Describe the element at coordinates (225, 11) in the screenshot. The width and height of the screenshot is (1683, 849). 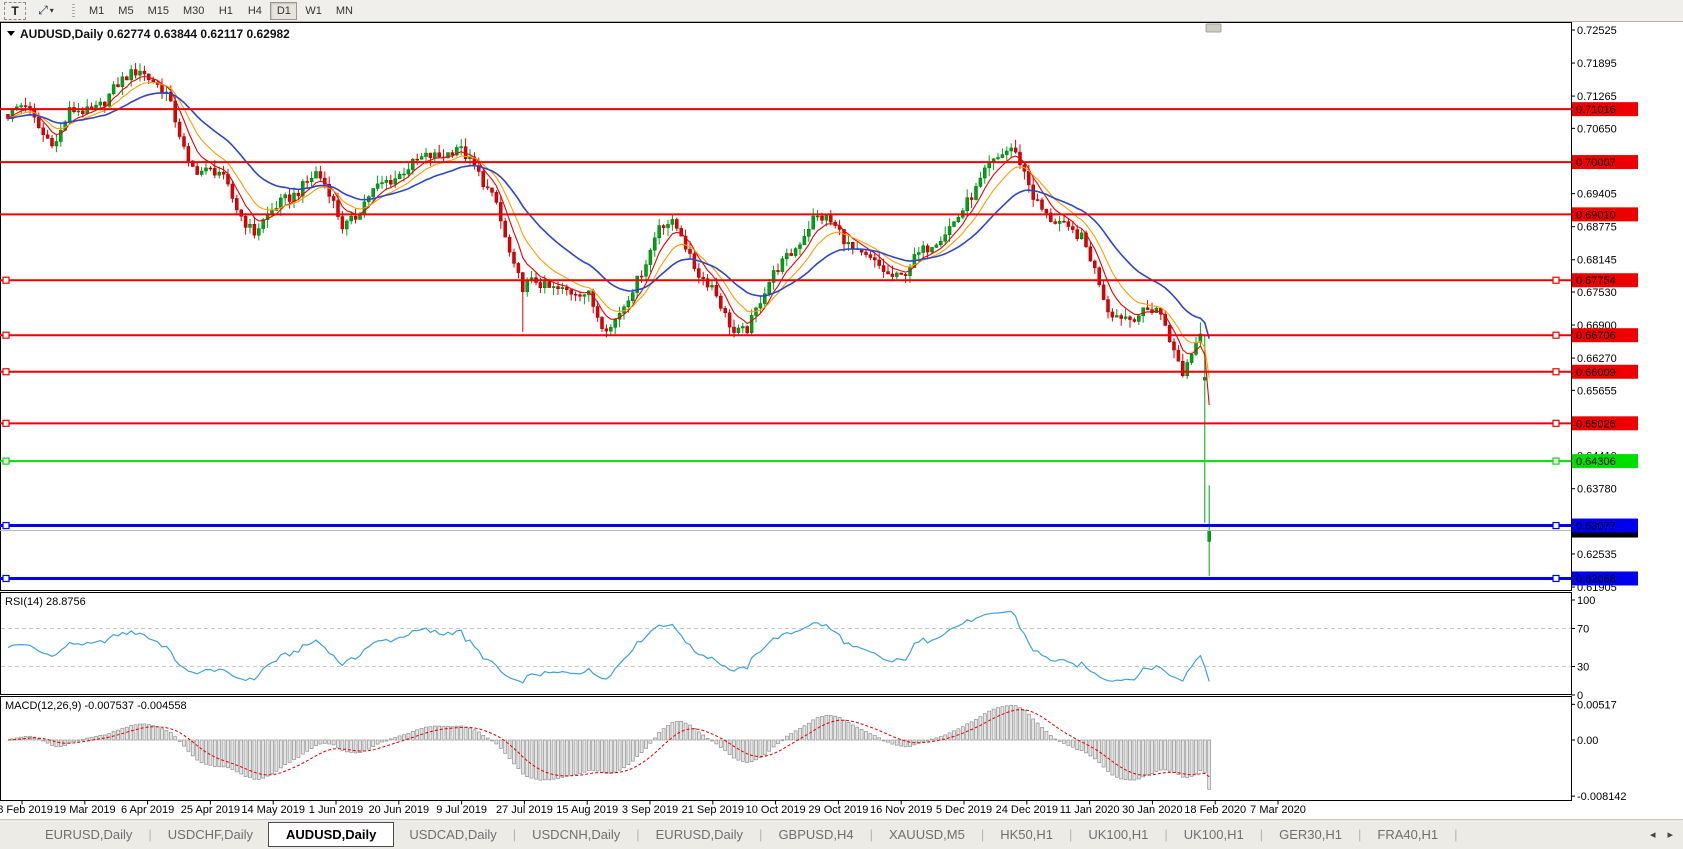
I see `timeframe-button-h1: H1` at that location.